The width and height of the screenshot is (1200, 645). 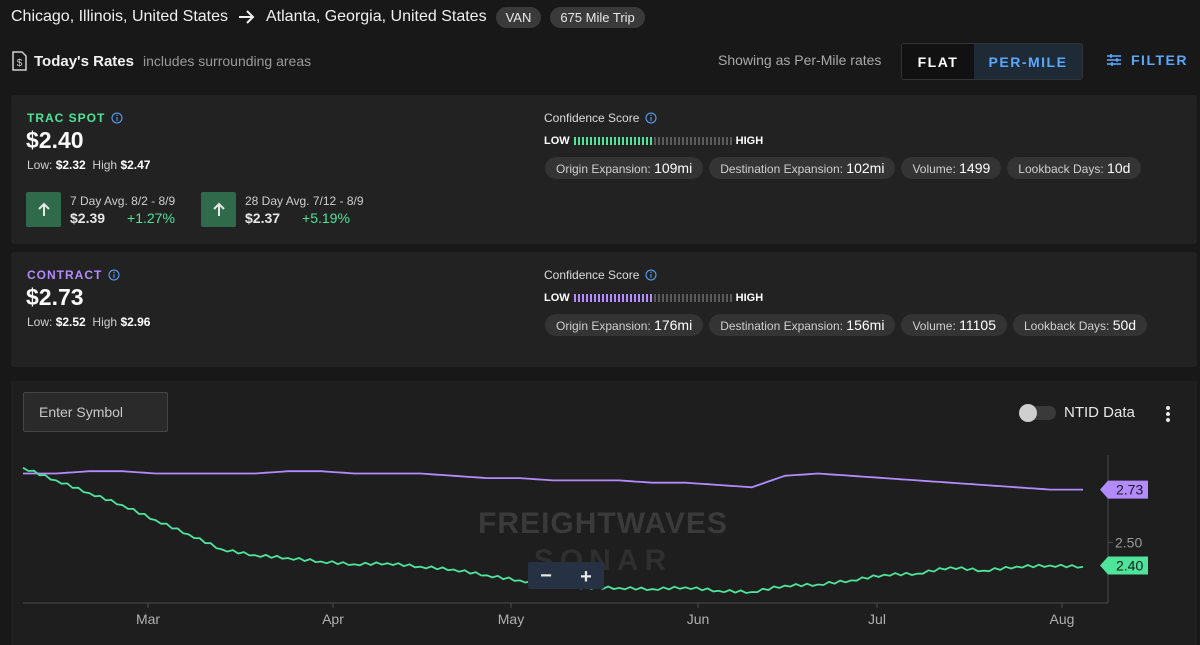 I want to click on filter-button: FILTER, so click(x=1147, y=60).